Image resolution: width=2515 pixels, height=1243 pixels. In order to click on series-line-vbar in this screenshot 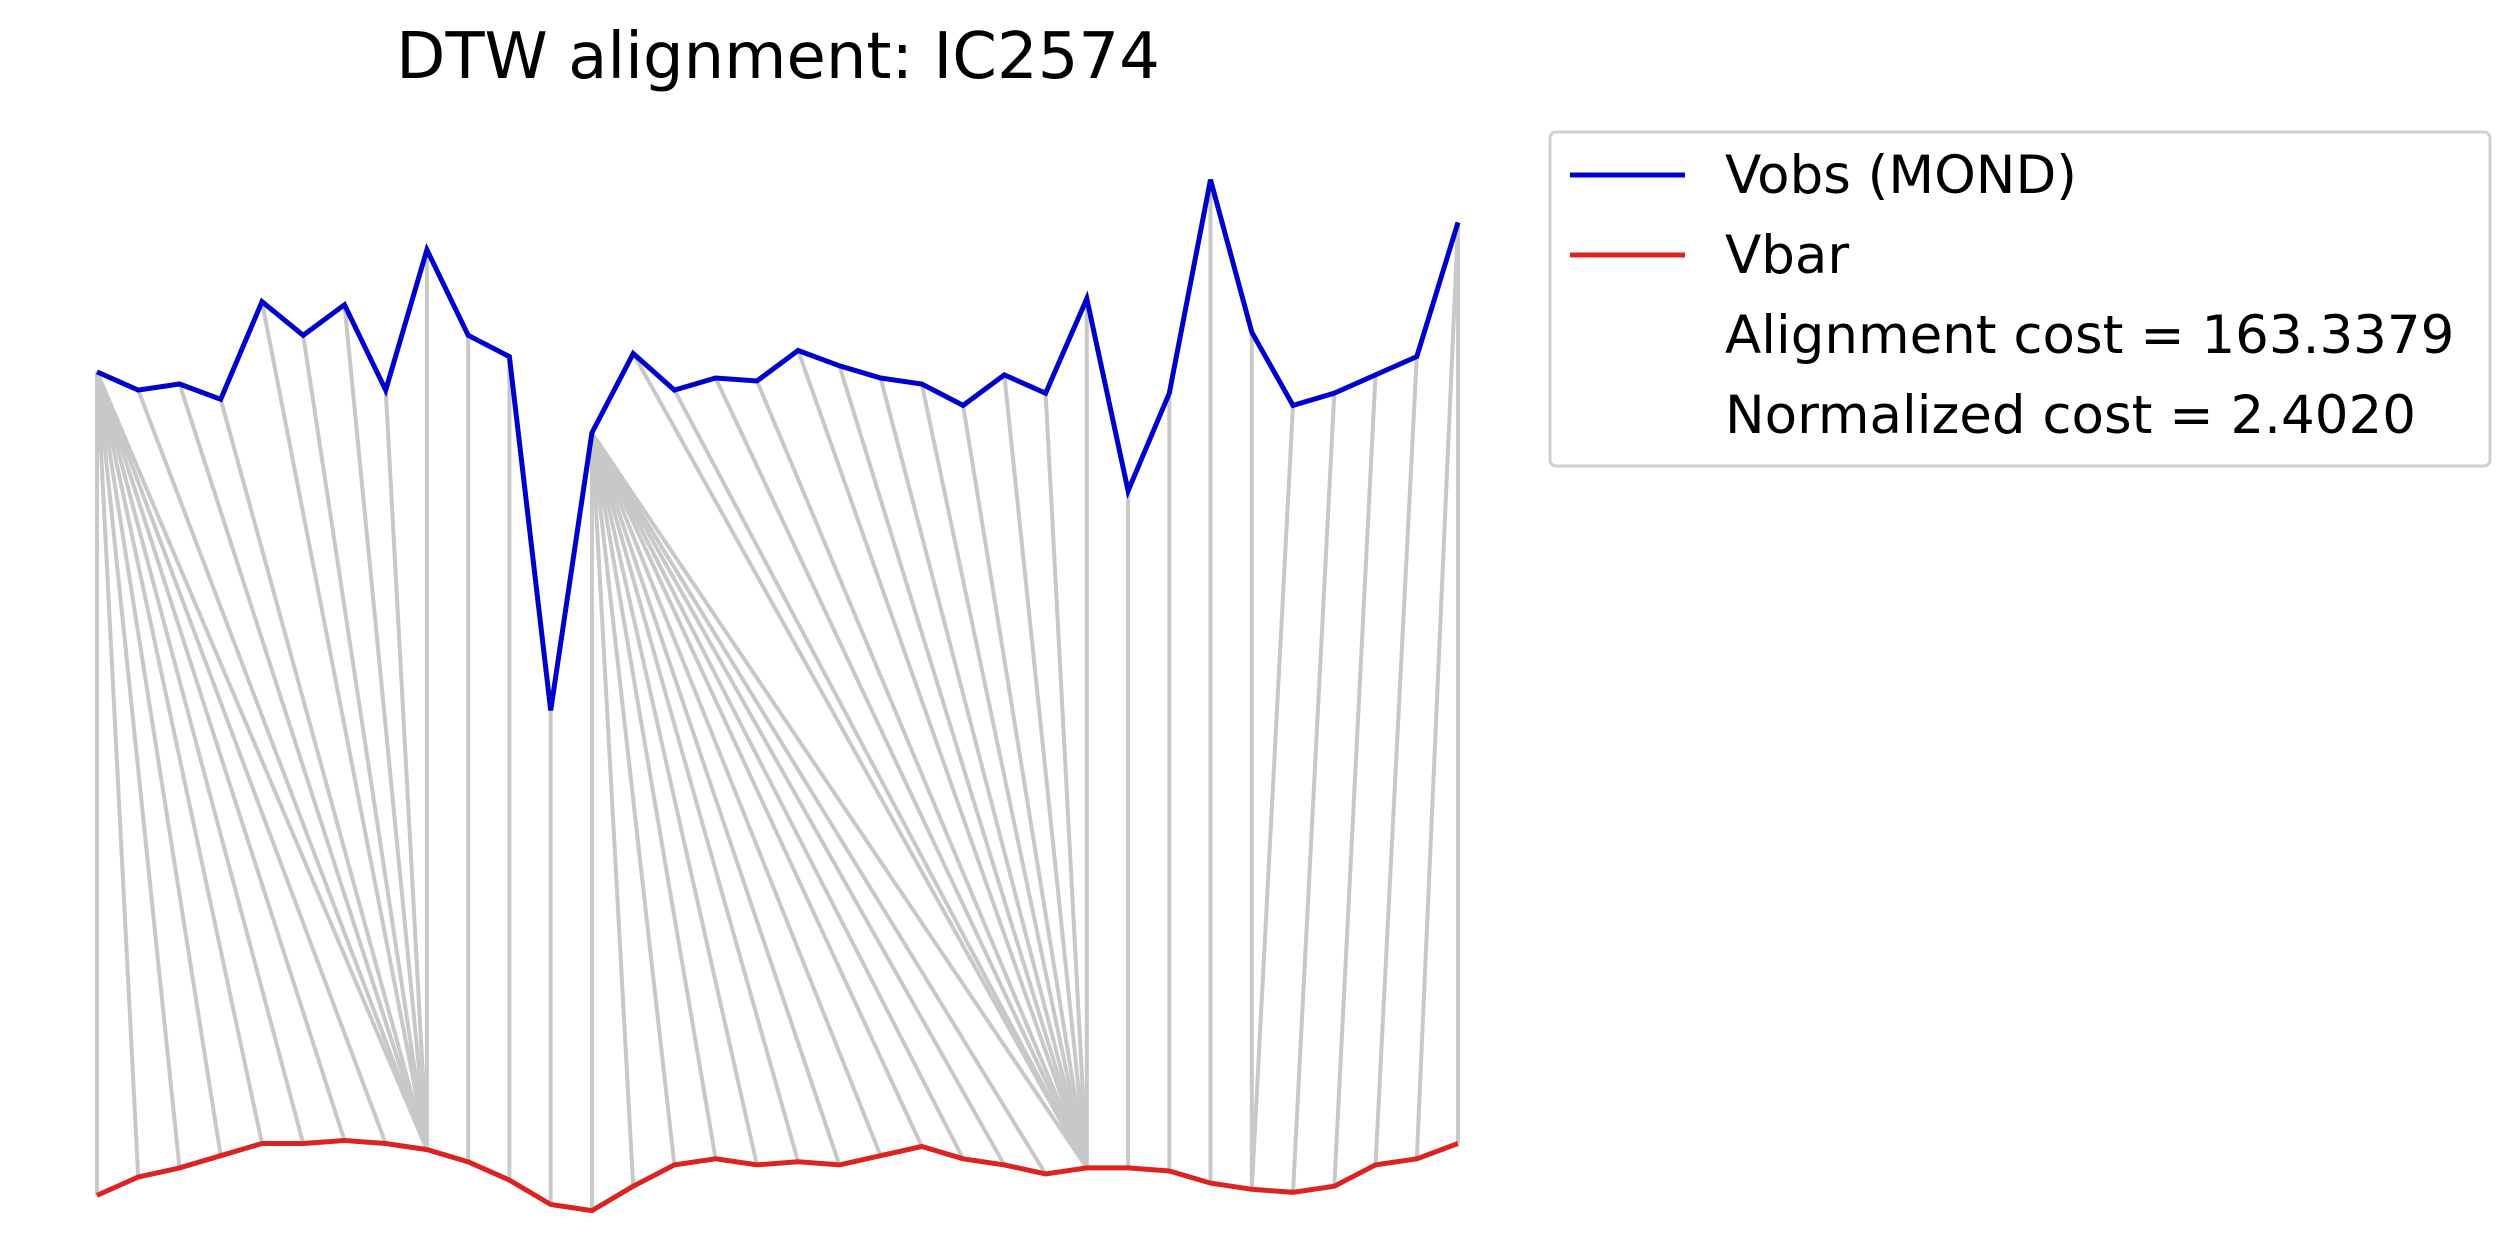, I will do `click(777, 1175)`.